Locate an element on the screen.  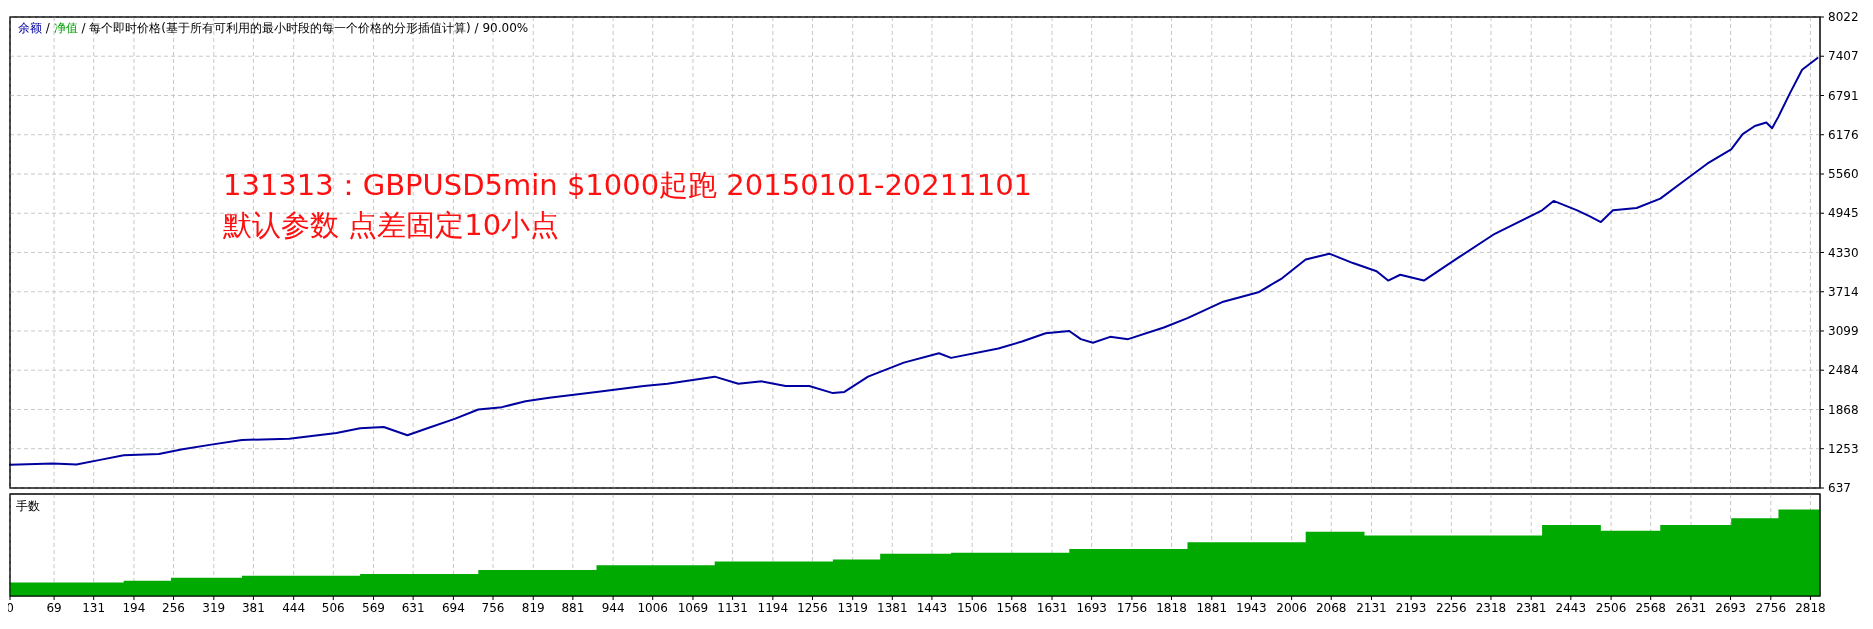
x-tick-label: 631 is located at coordinates (413, 608).